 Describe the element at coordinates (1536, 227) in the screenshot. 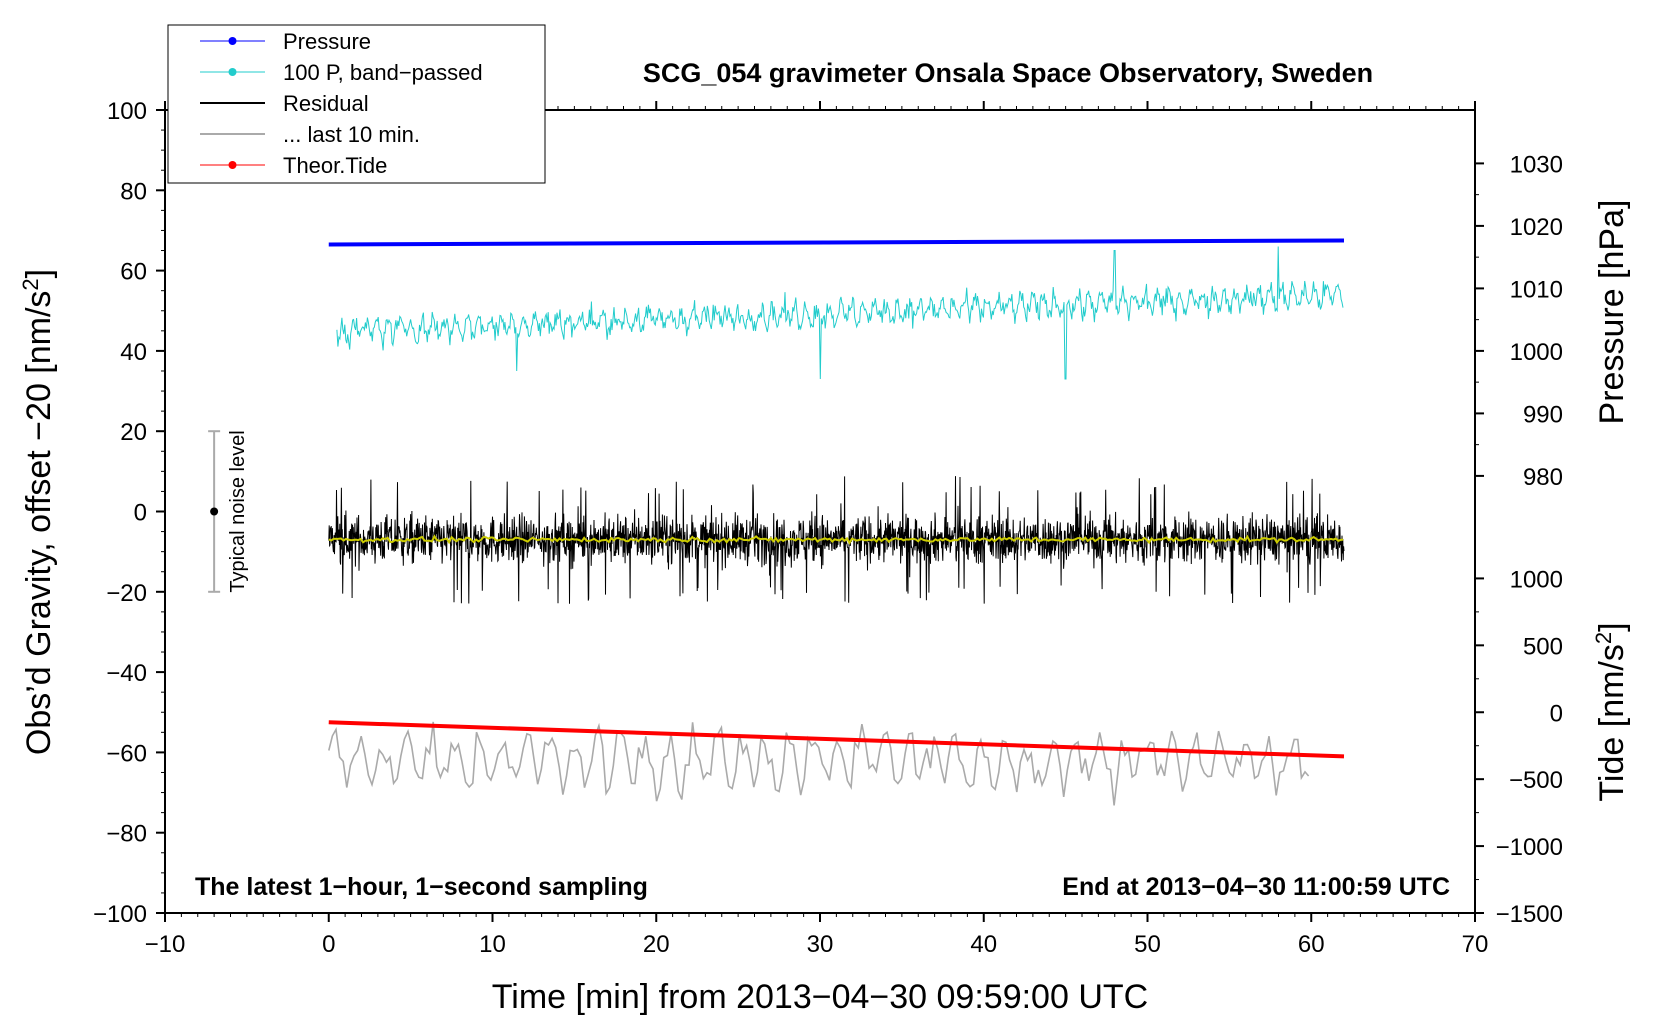

I see `pressure-tick-label: 1020` at that location.